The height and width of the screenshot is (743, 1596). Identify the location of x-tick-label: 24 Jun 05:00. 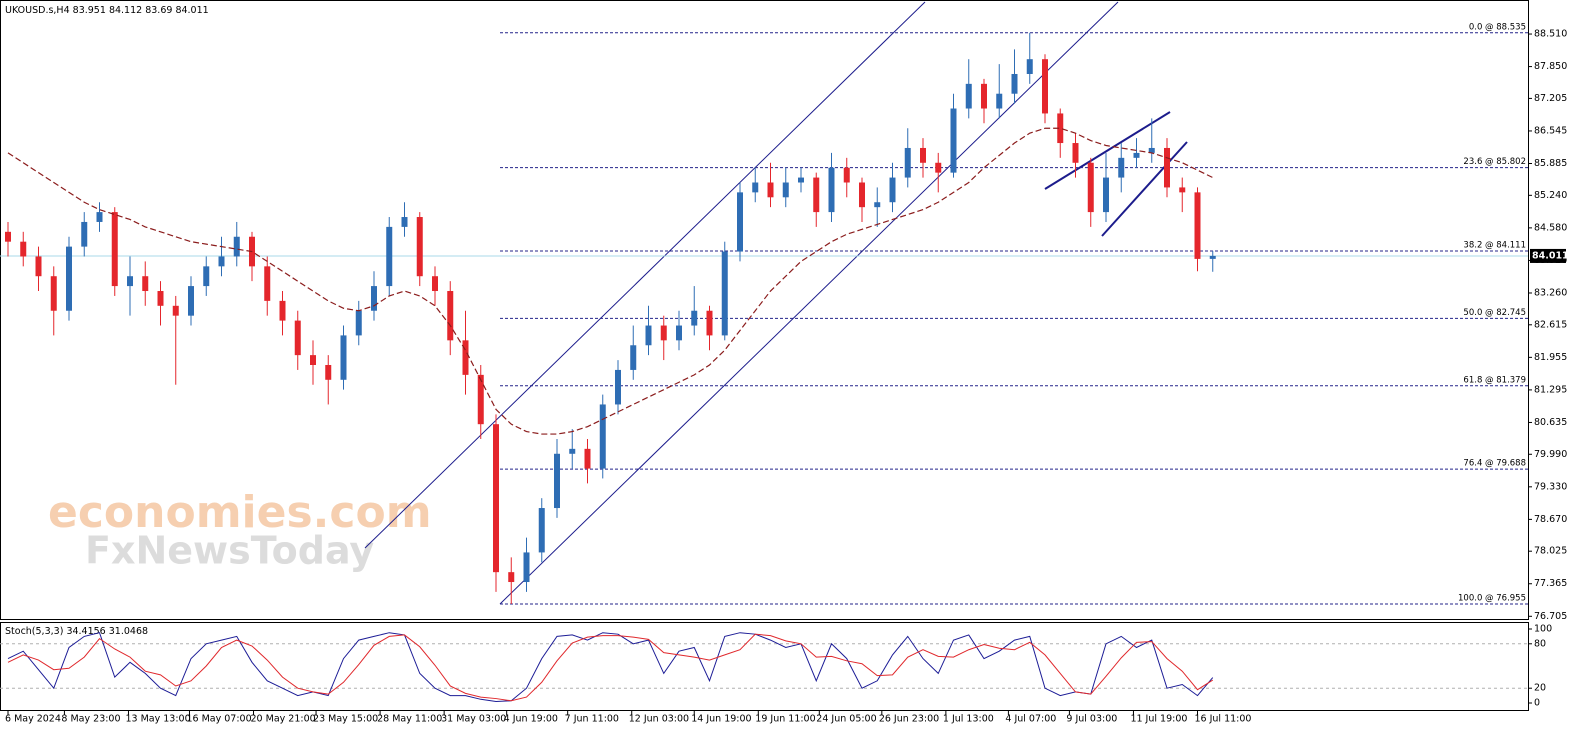
(846, 719).